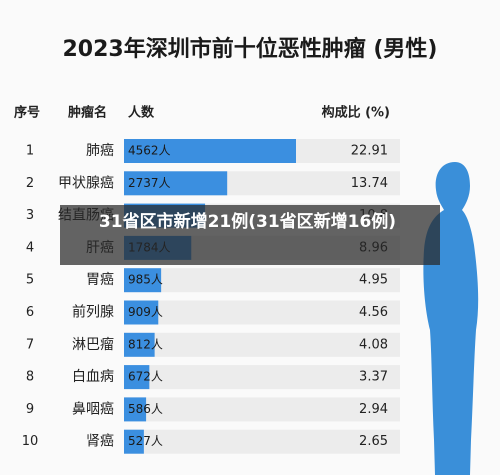  I want to click on share-label: 4.08, so click(373, 344).